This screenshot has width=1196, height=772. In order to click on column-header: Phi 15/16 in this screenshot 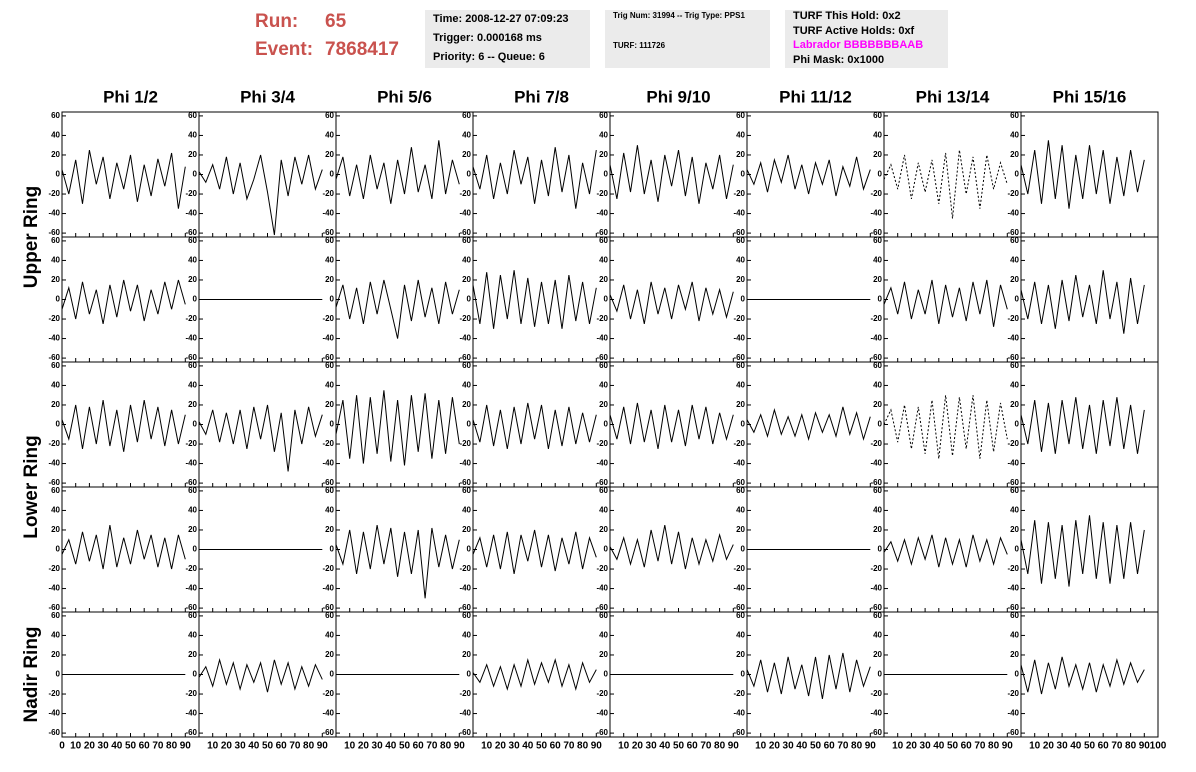, I will do `click(1090, 96)`.